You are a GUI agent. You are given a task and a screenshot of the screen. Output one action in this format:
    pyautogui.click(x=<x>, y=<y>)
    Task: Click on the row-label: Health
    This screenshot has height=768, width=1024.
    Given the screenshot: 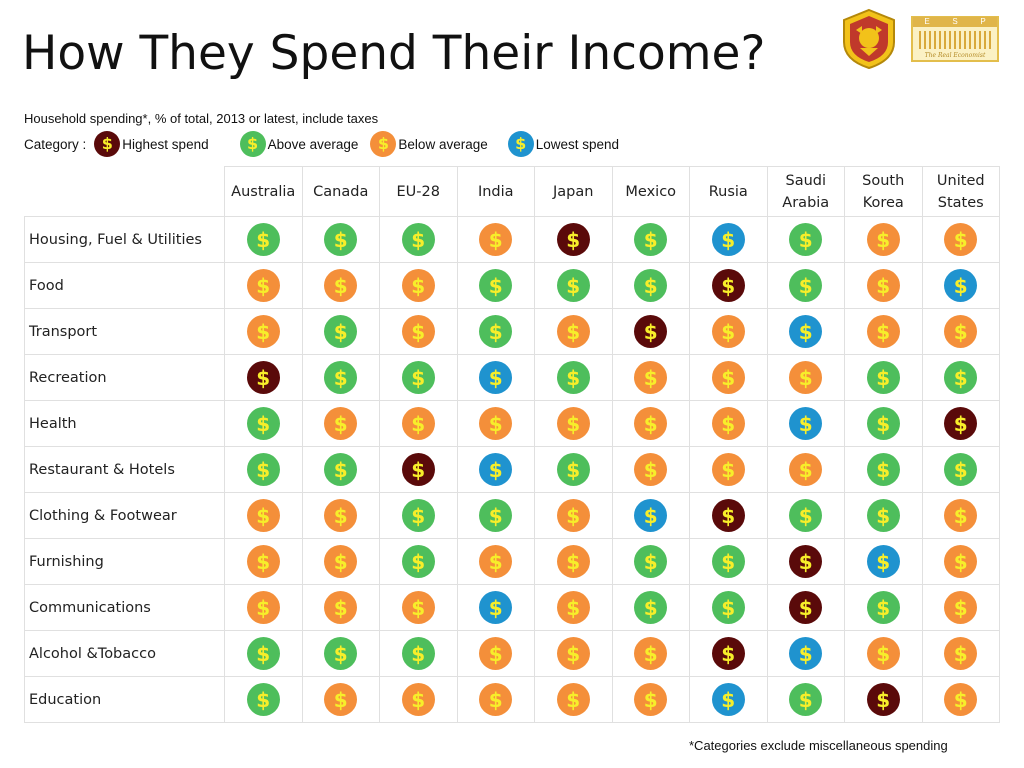 What is the action you would take?
    pyautogui.click(x=124, y=423)
    